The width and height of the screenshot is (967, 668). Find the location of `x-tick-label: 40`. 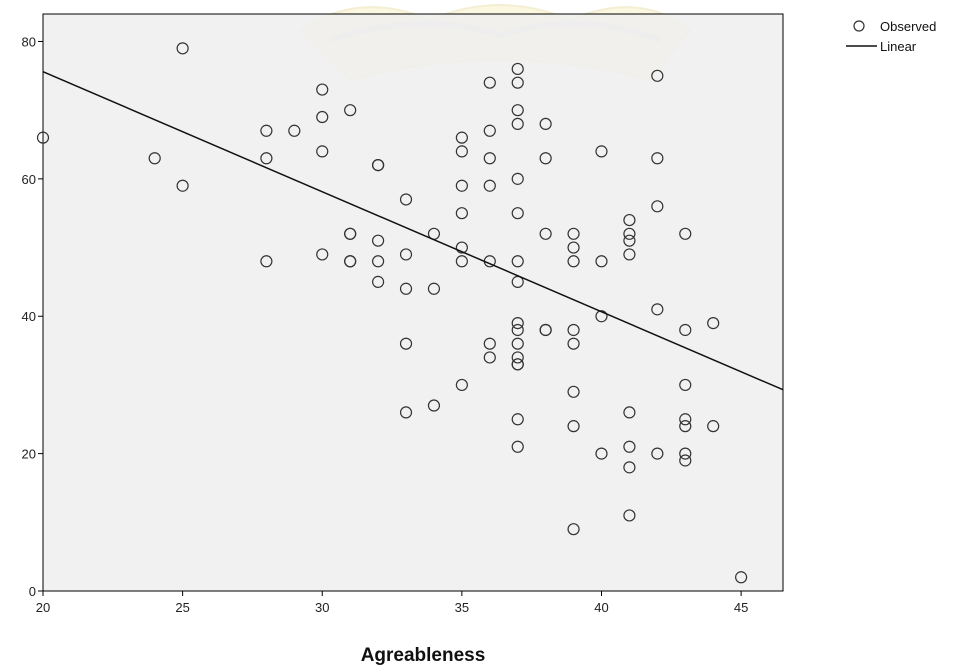

x-tick-label: 40 is located at coordinates (601, 607).